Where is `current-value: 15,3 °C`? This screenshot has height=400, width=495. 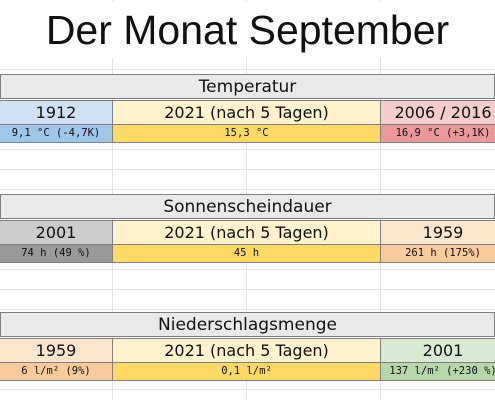
current-value: 15,3 °C is located at coordinates (246, 133).